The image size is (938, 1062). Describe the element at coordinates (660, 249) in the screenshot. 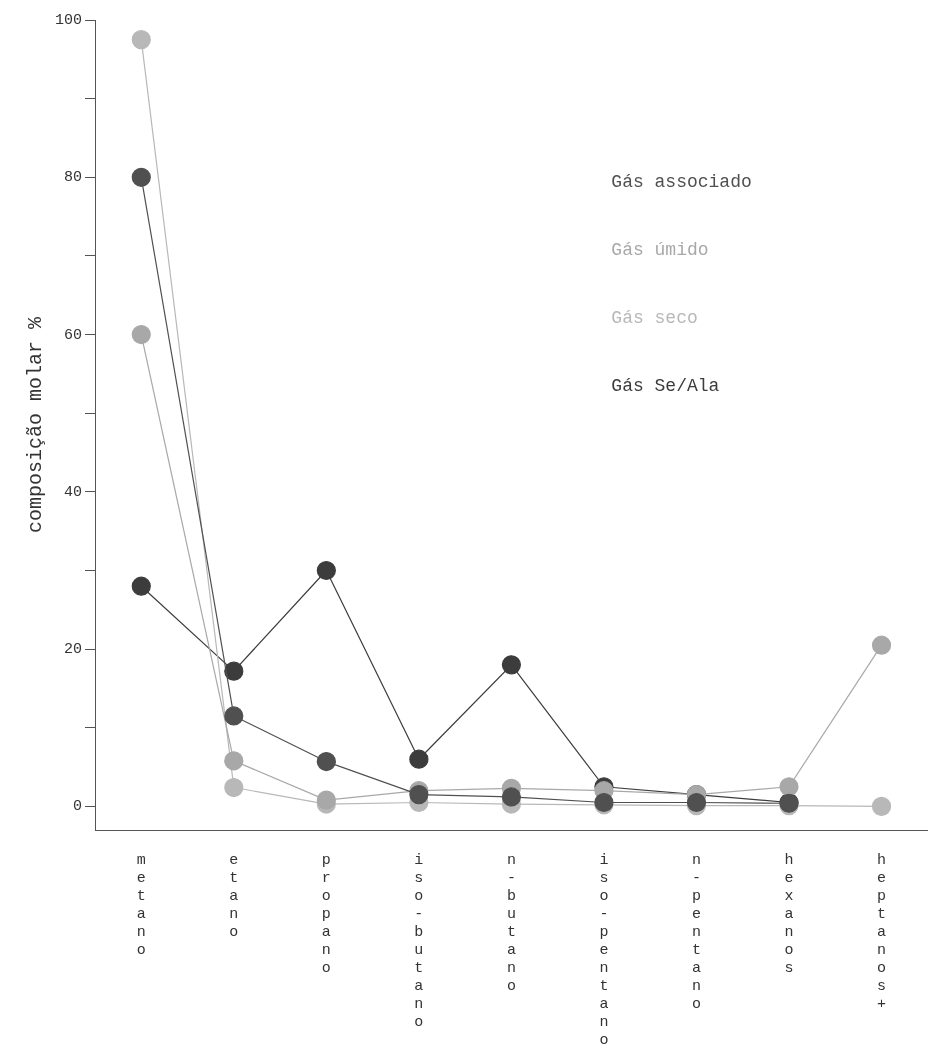

I see `text: Gás úmido` at that location.